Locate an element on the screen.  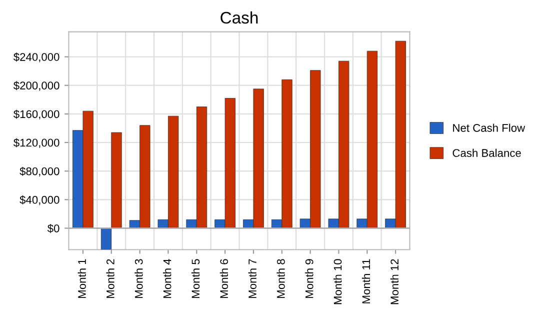
y-tick-label: $80,000 is located at coordinates (40, 171).